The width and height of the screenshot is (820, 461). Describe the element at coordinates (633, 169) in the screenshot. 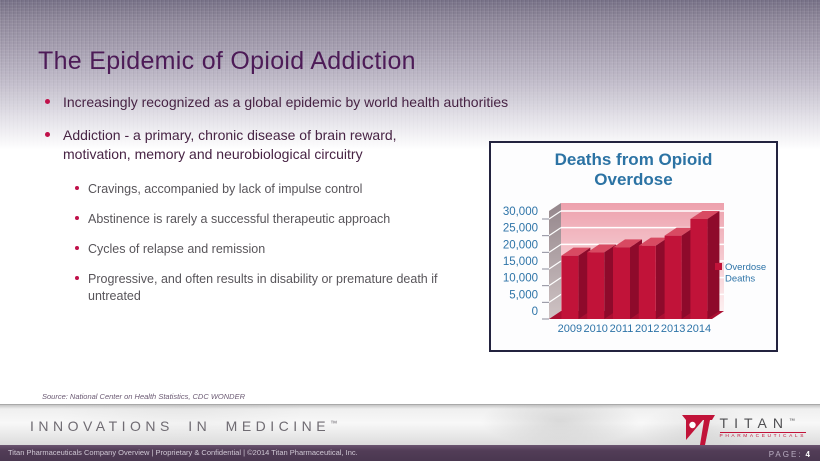

I see `chart-title: Deaths from Opioid Overdose` at that location.